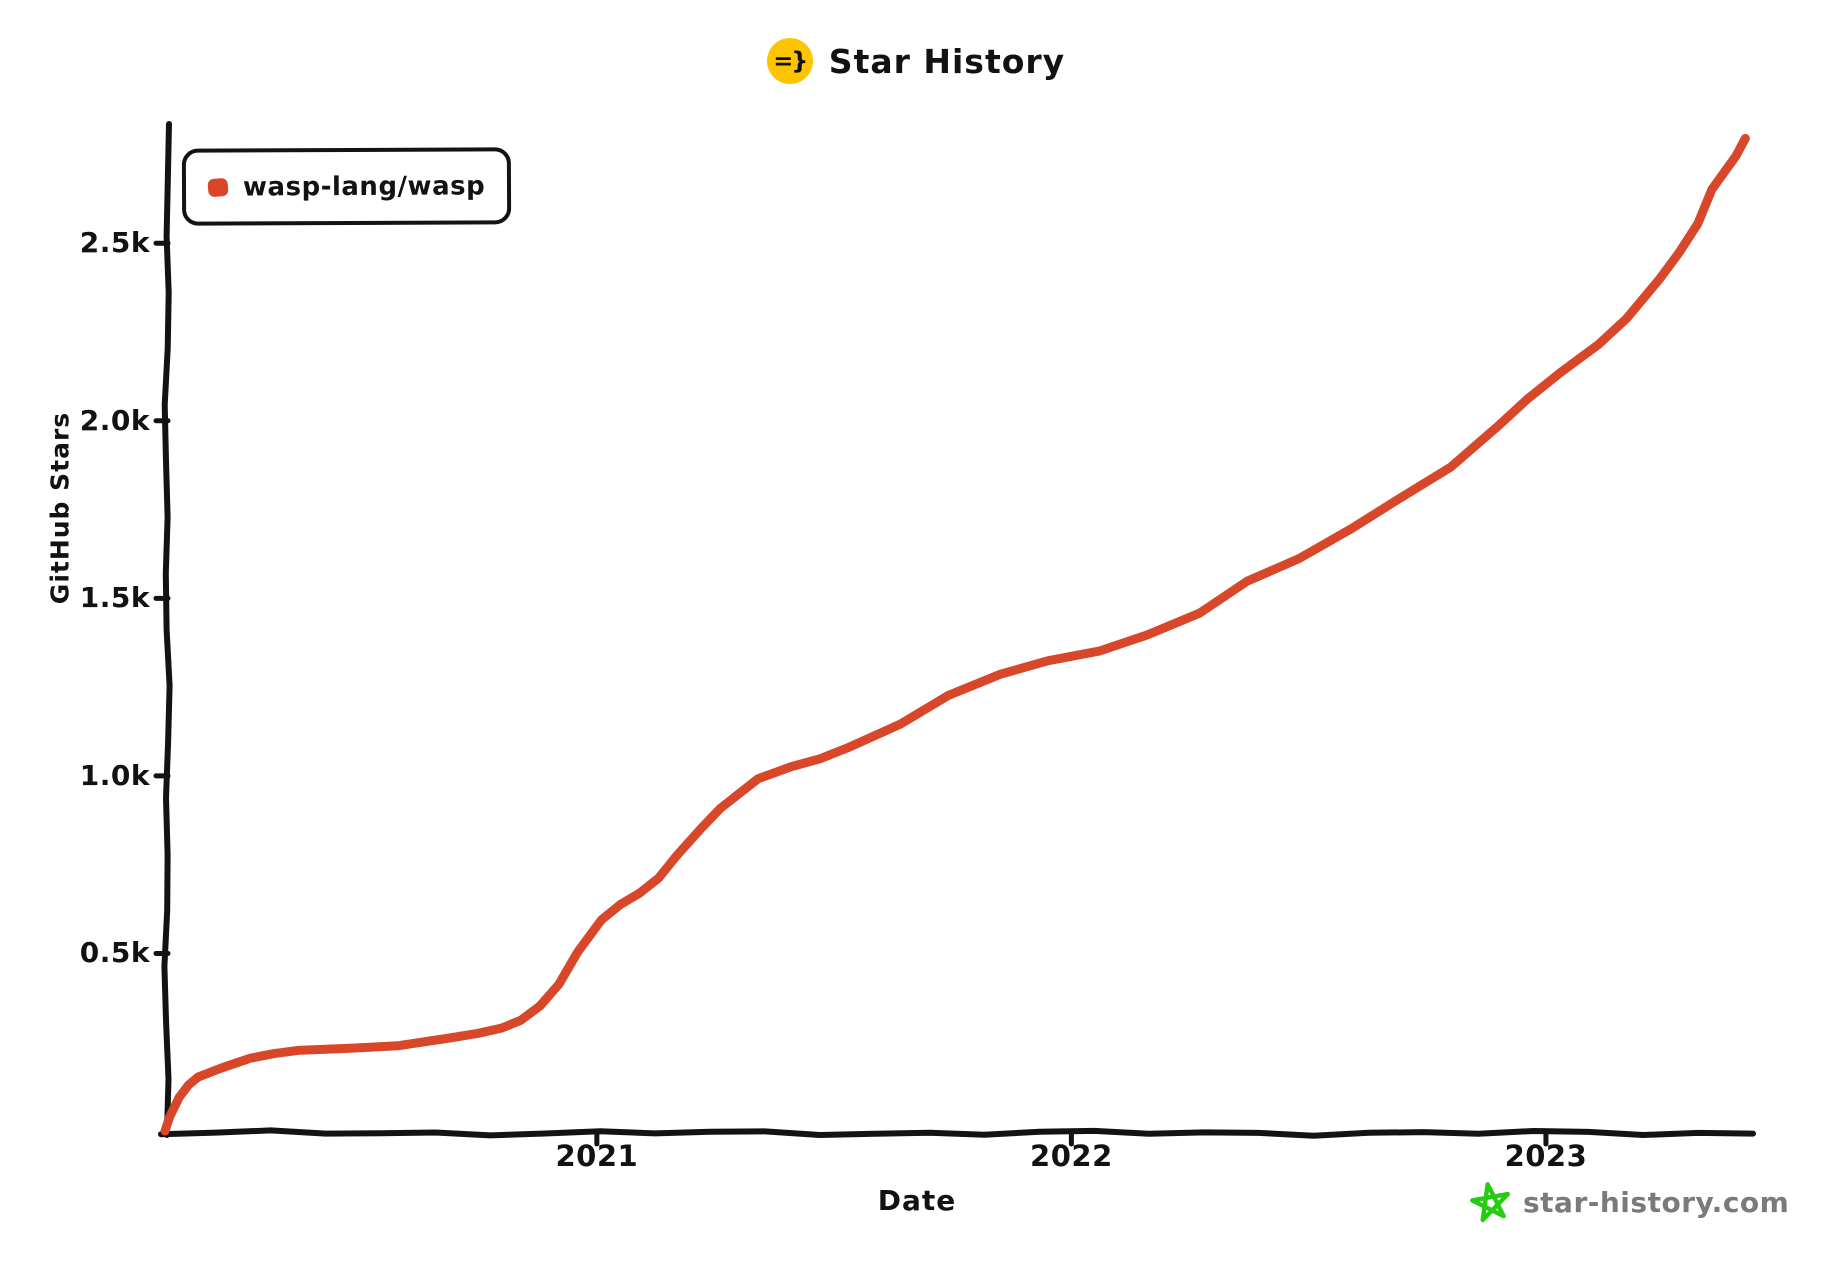 This screenshot has width=1832, height=1276. I want to click on footer-watermark: star-history.com, so click(1628, 1202).